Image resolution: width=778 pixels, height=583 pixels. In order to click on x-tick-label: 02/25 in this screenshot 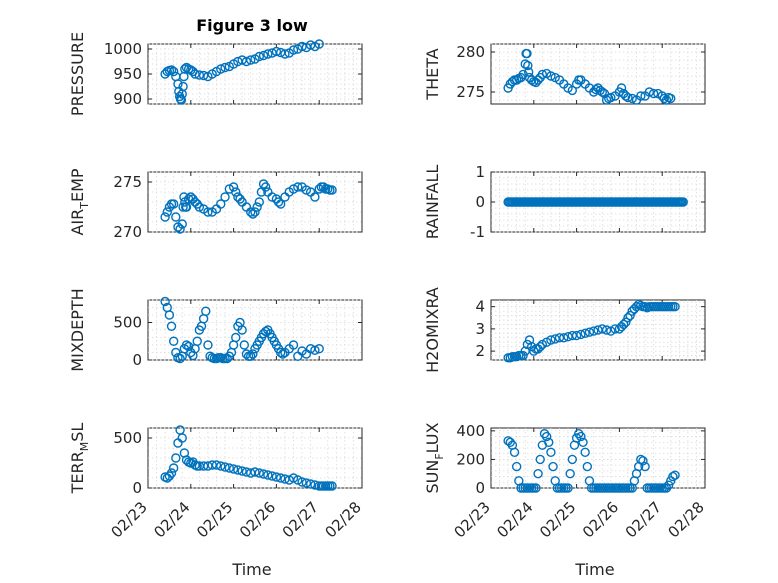, I will do `click(214, 519)`.